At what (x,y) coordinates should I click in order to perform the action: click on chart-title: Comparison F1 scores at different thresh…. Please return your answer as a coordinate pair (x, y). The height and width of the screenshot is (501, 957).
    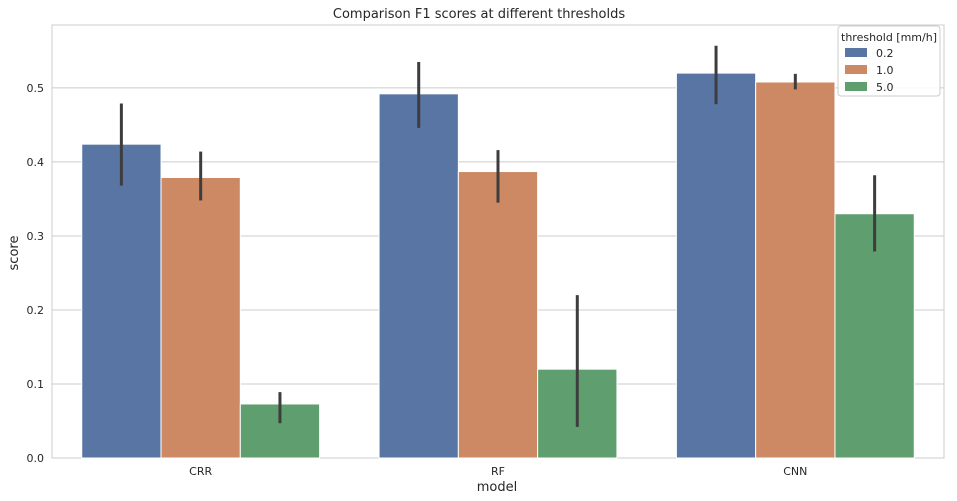
    Looking at the image, I should click on (479, 14).